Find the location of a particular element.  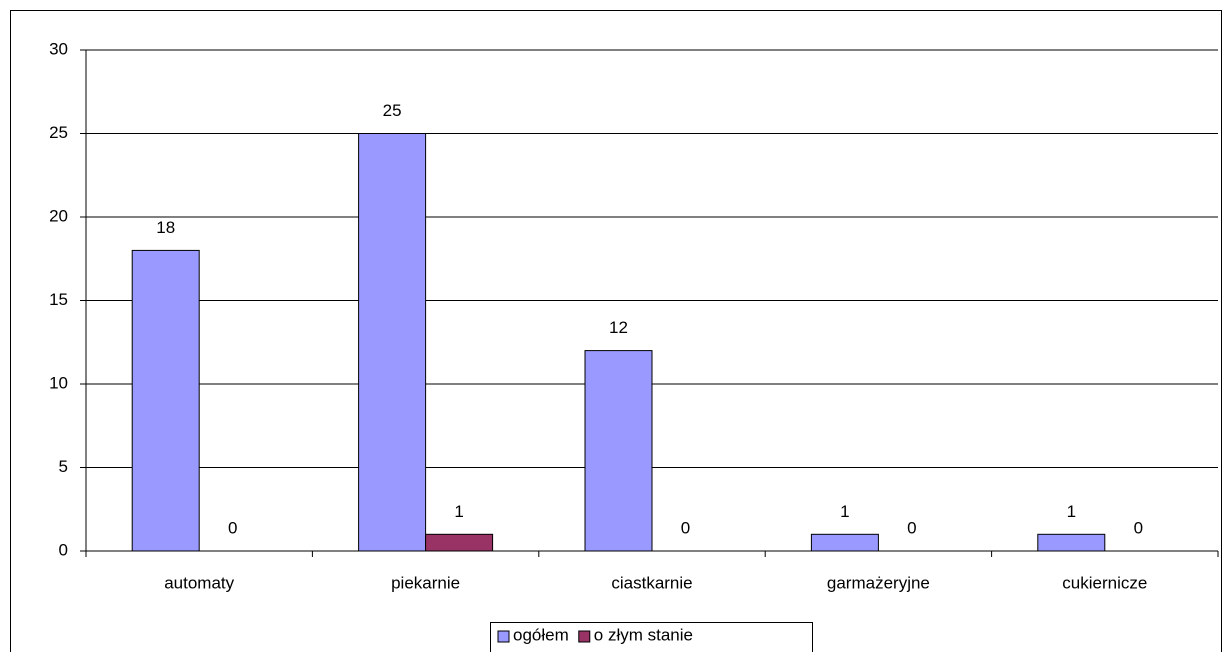

data-label: 25 is located at coordinates (392, 110).